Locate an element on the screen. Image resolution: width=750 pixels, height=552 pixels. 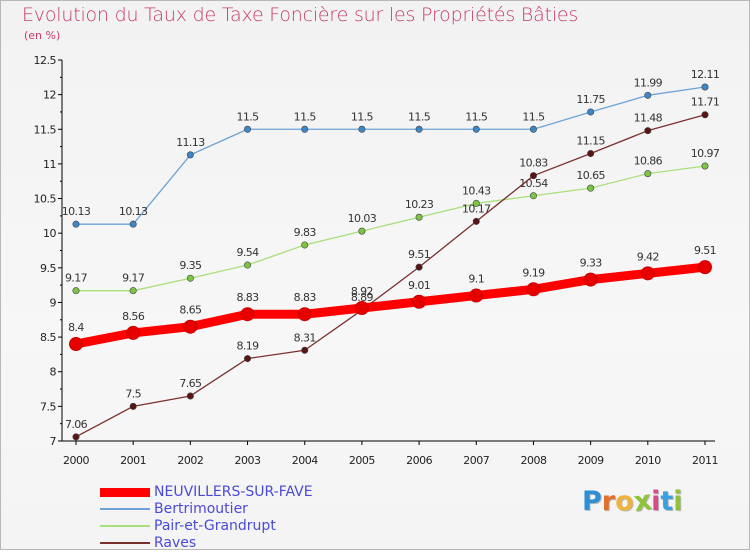
data-label: 11.71 is located at coordinates (705, 102).